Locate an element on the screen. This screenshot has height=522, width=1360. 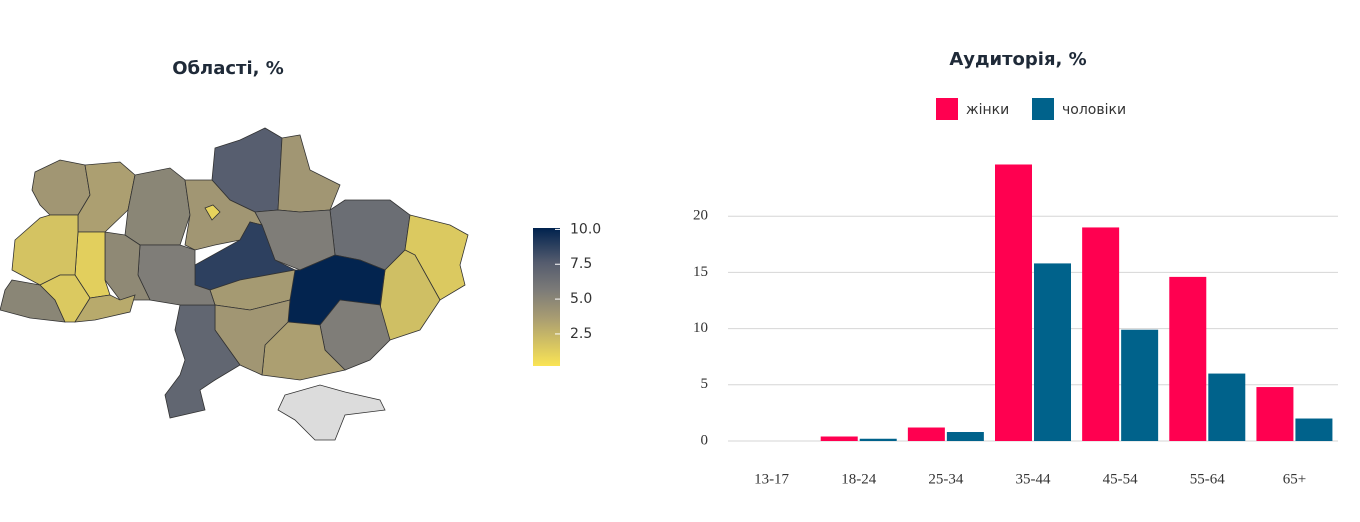
y-tick-label: 0 is located at coordinates (705, 440).